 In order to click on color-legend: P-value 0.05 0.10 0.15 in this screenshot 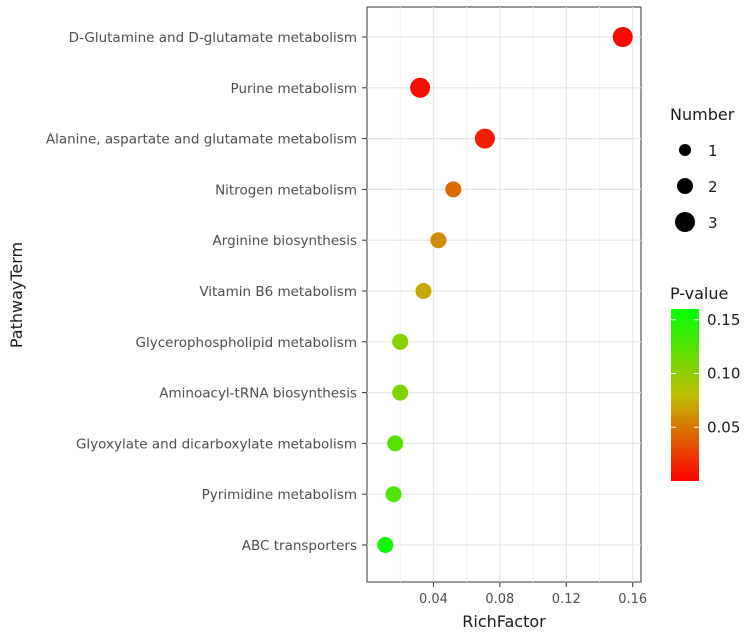, I will do `click(705, 382)`.